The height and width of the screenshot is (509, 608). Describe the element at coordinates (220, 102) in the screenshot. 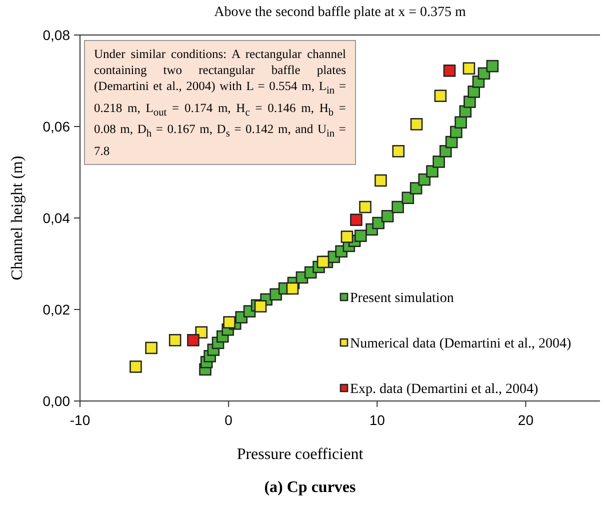

I see `text: Under similar conditions: A rectangular channel containing two rectangular baffle plates (Demartini et al., 2004) with L = 0.554 m, L$_{in}$ = 0.218 m, L$_{out}$ = 0.174 m, H$_{c}$ = 0.146 m, H$_{b}$ = 0.08 m, D$_{h}$ = 0.167 m, D$_{s}$ = 0.142 m, and U$_{in}$ = 7.8` at that location.